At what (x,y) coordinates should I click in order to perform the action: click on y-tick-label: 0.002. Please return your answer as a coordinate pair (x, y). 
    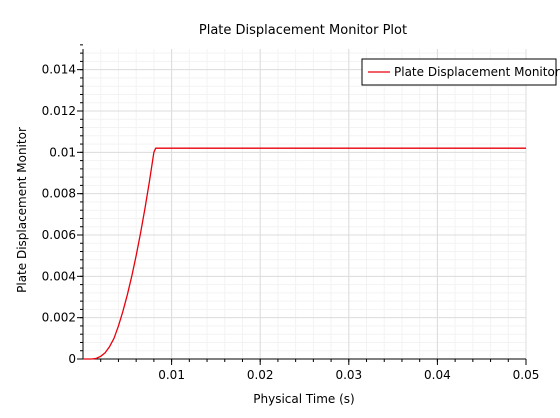
    Looking at the image, I should click on (59, 318).